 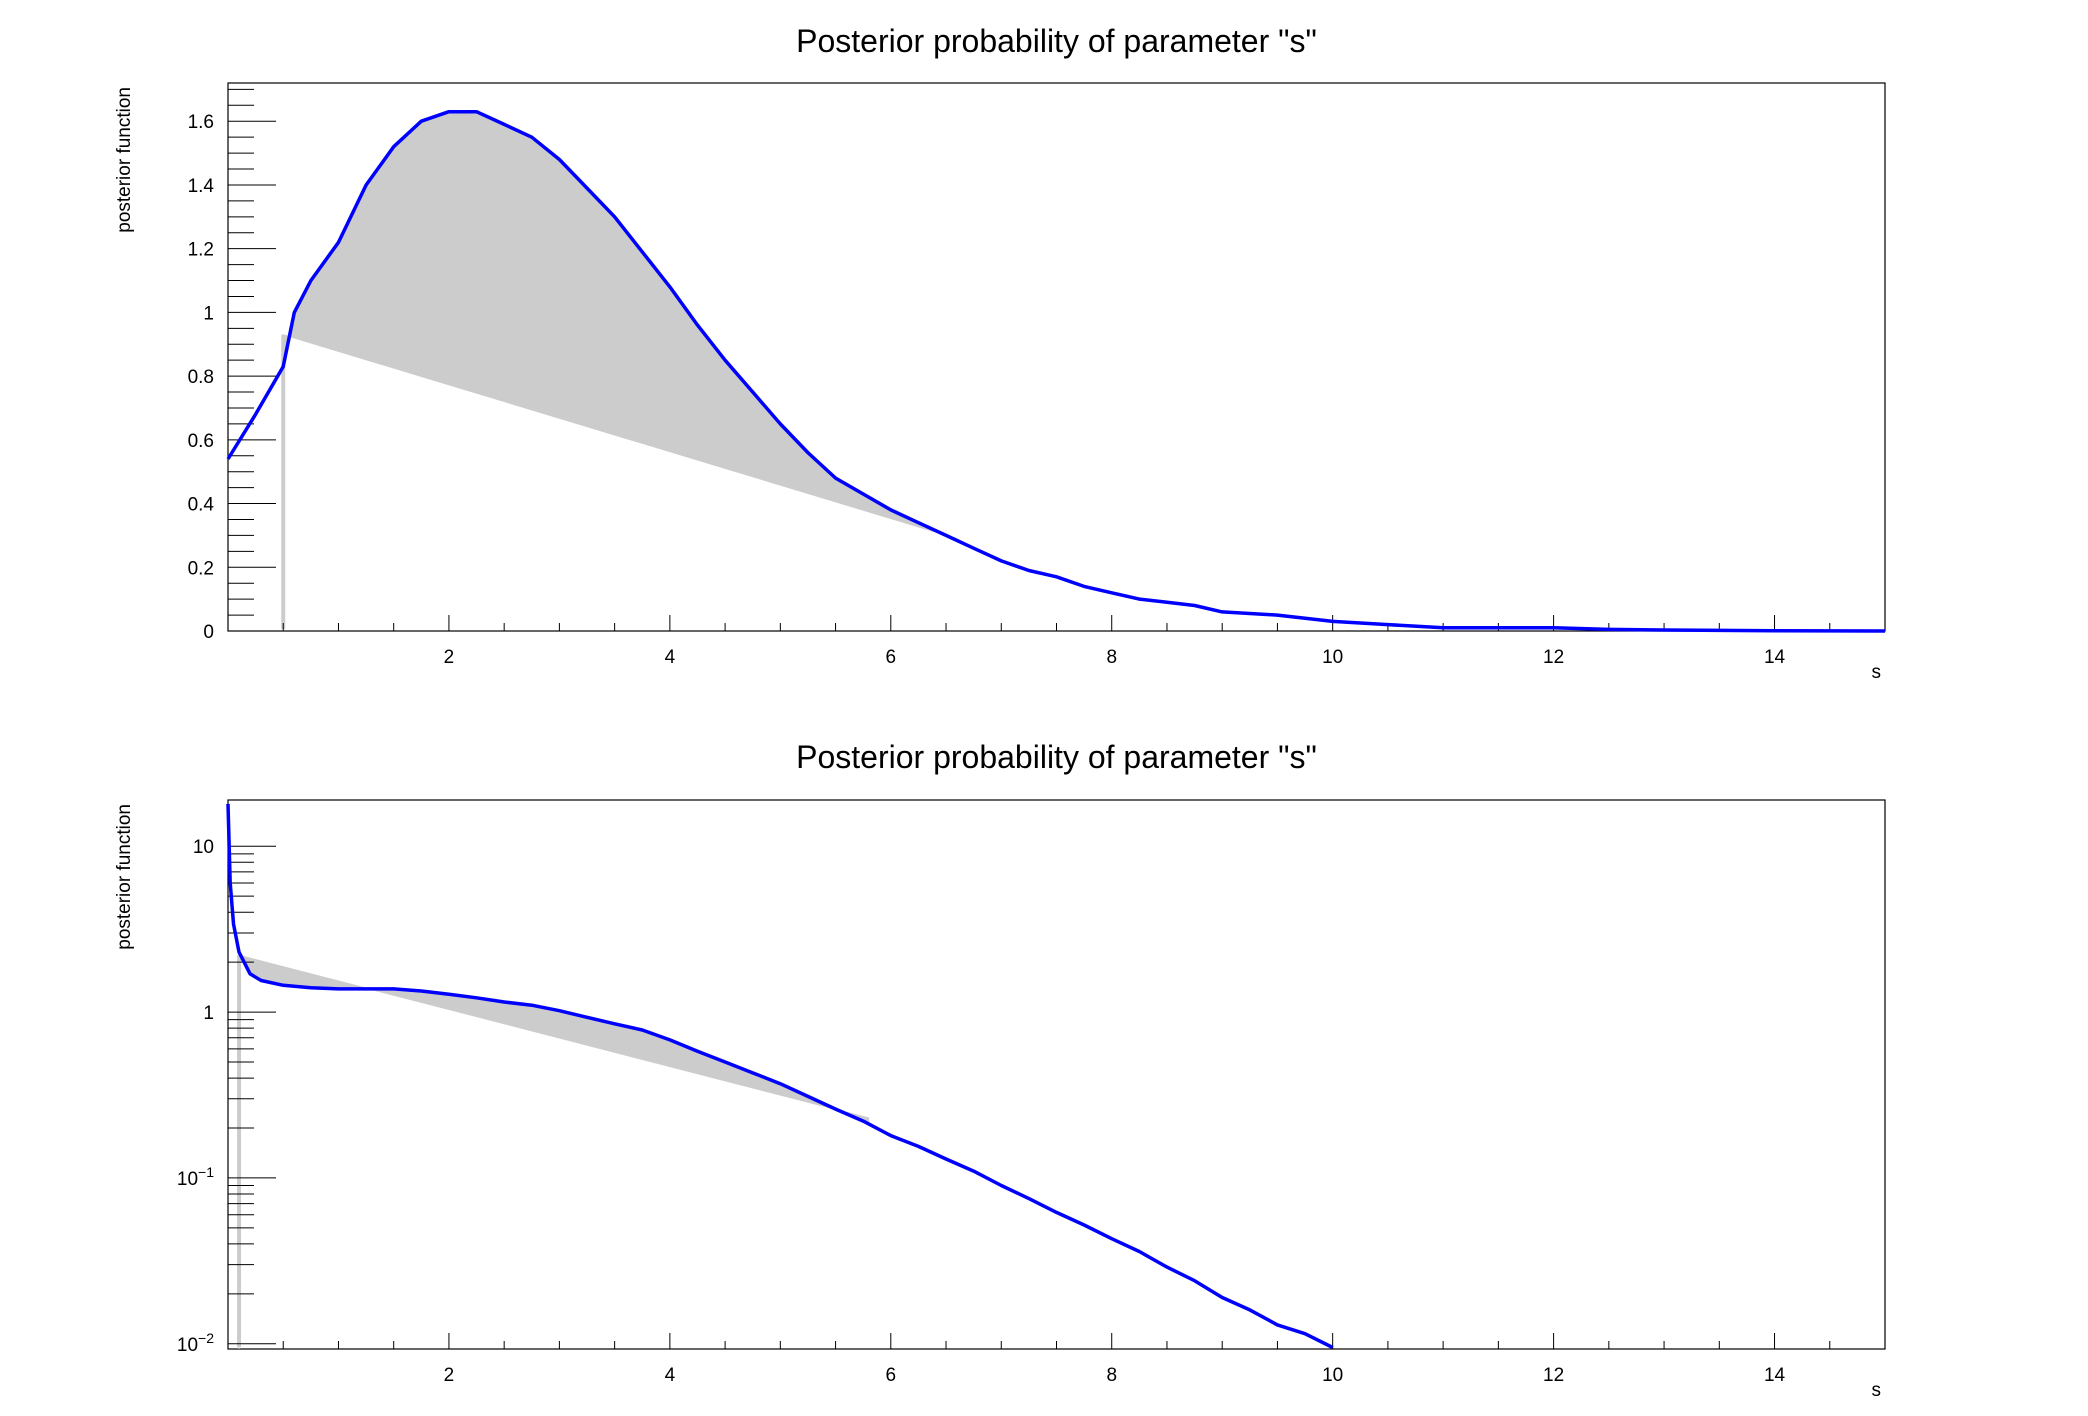 I want to click on y-tick-label: 1.6, so click(x=201, y=122).